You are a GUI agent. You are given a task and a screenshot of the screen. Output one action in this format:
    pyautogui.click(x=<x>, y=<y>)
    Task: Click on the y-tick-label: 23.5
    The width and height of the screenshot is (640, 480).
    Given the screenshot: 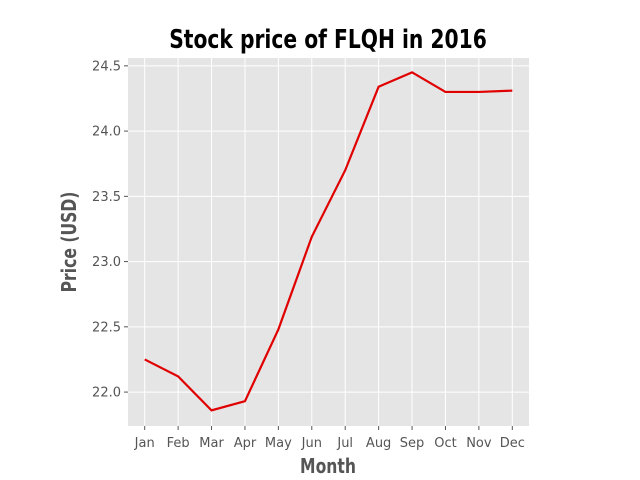 What is the action you would take?
    pyautogui.click(x=106, y=197)
    